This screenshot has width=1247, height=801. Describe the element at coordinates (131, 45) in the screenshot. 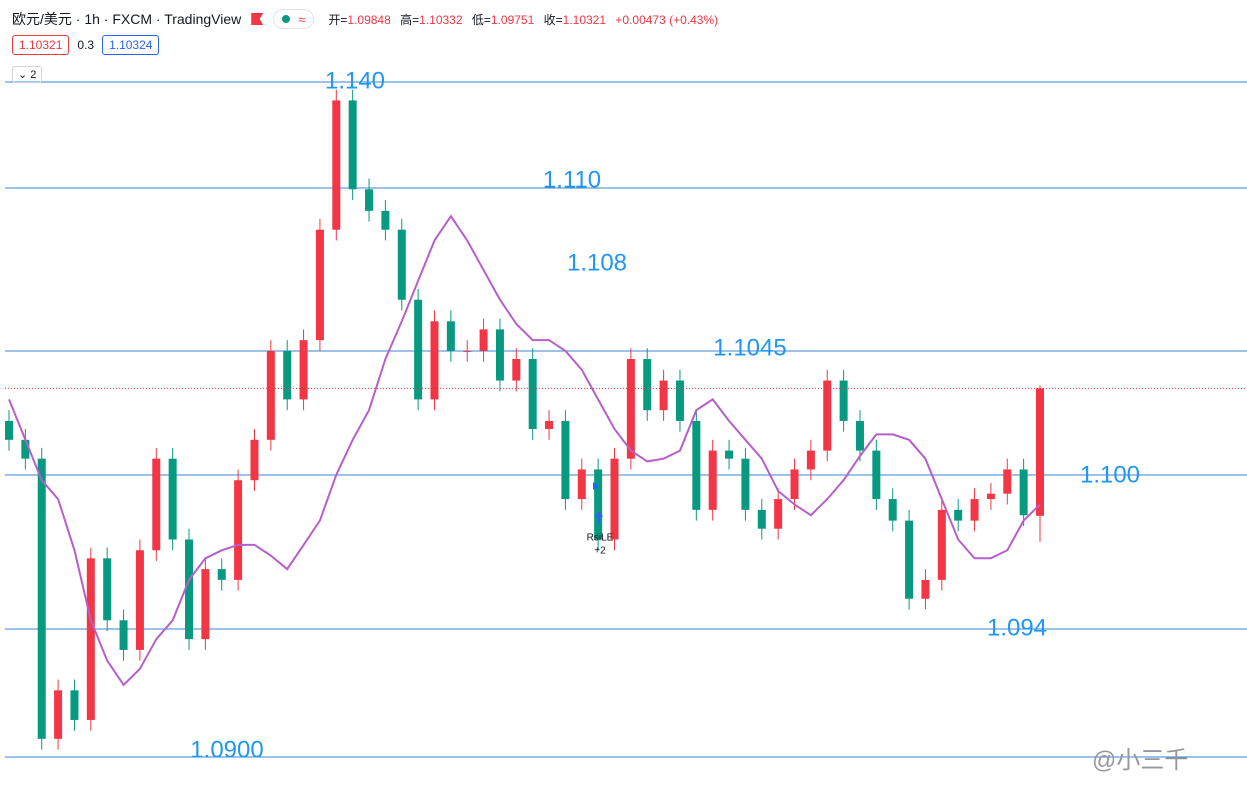

I see `buy-price: 1.10324` at that location.